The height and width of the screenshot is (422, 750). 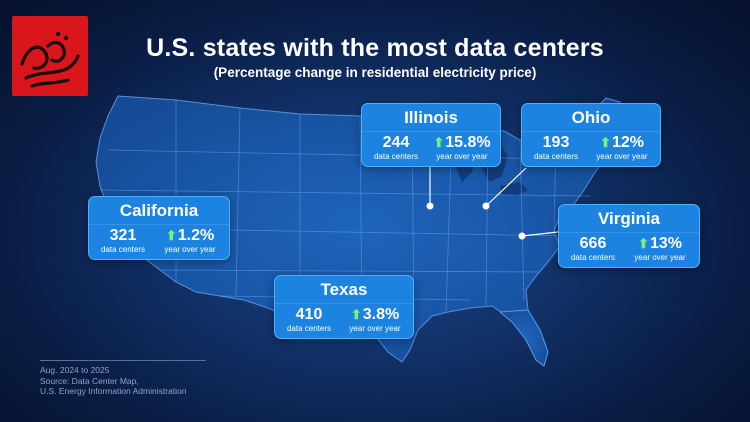 I want to click on card-change: 13%, so click(x=665, y=243).